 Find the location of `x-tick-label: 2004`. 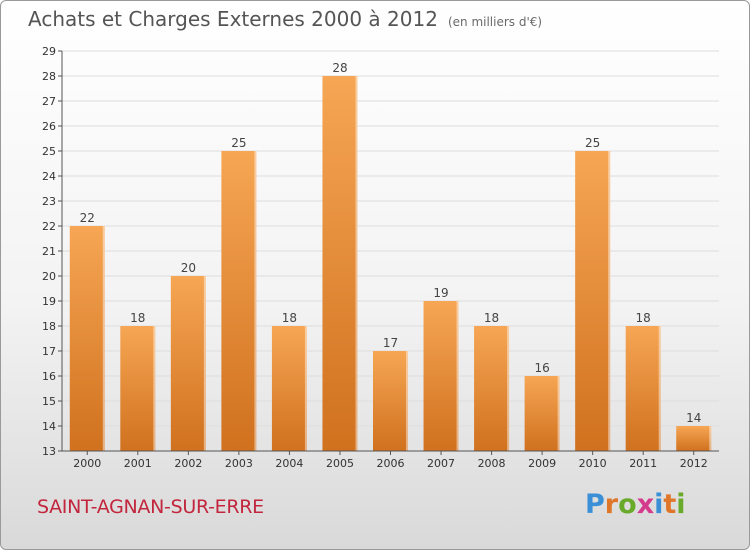

x-tick-label: 2004 is located at coordinates (289, 463).